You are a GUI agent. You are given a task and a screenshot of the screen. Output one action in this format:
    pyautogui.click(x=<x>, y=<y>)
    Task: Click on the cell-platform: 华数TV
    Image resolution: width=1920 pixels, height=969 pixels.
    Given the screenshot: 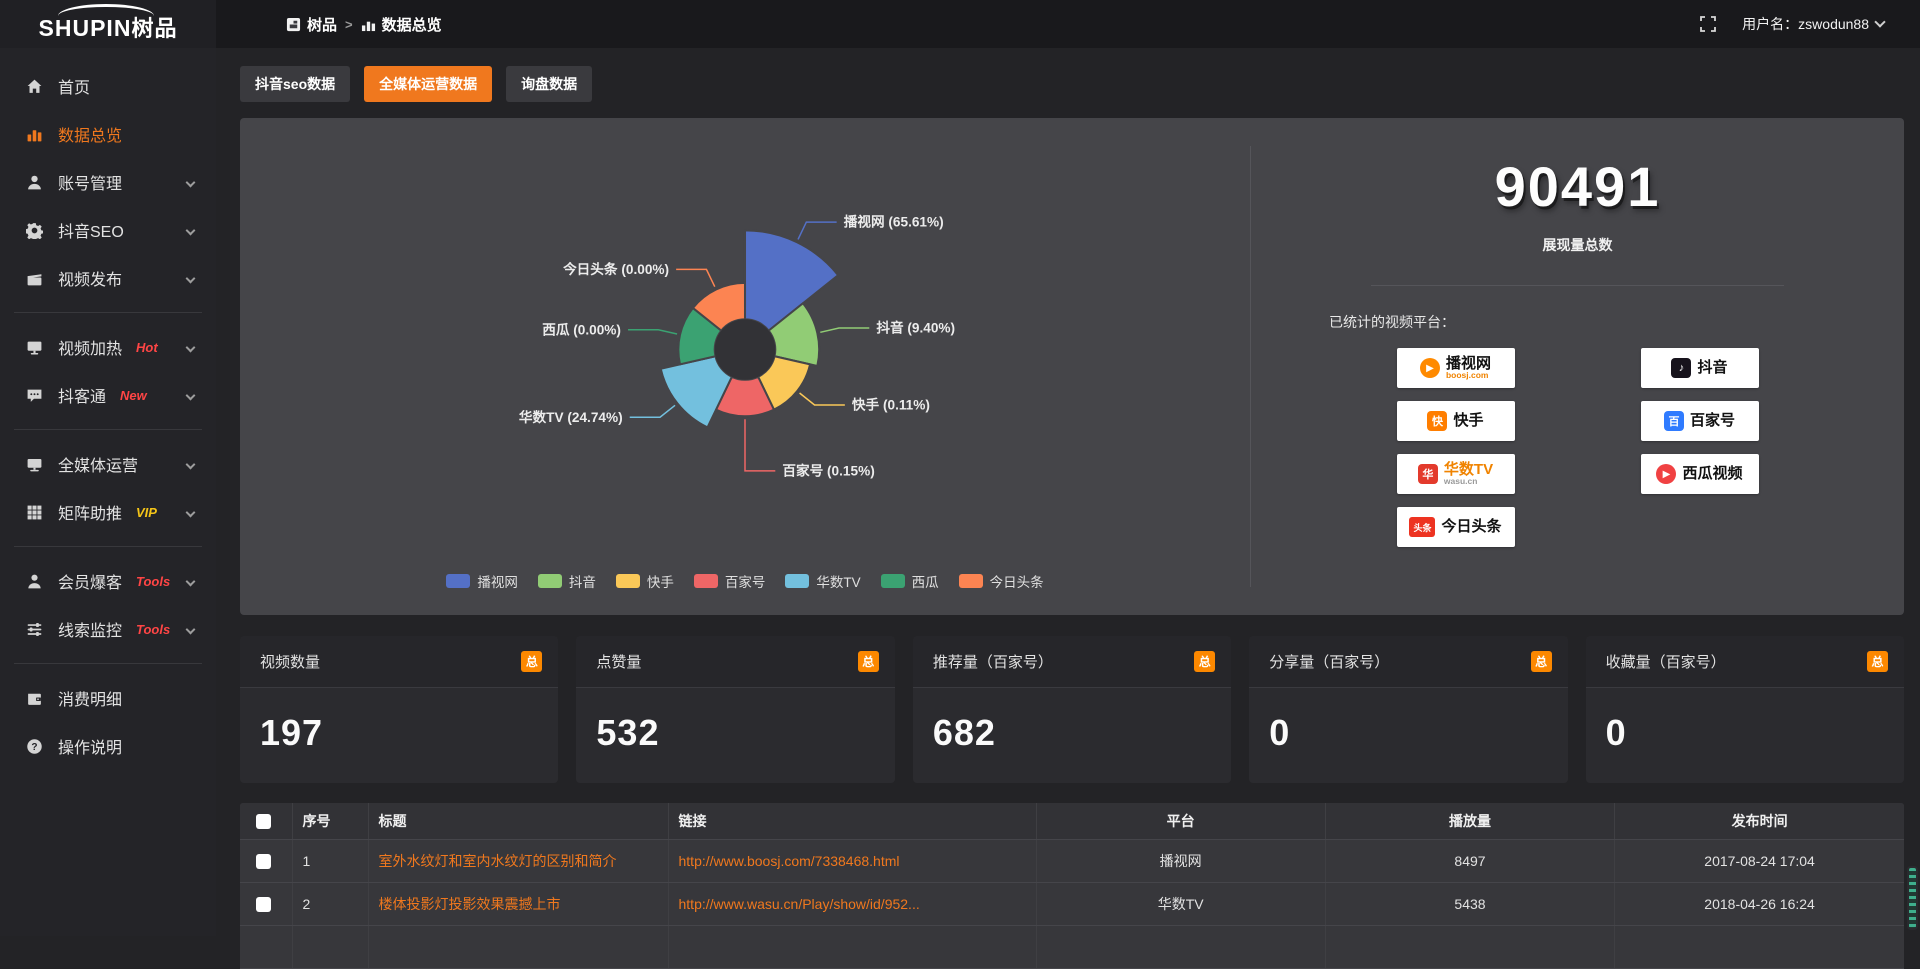 What is the action you would take?
    pyautogui.click(x=1180, y=903)
    